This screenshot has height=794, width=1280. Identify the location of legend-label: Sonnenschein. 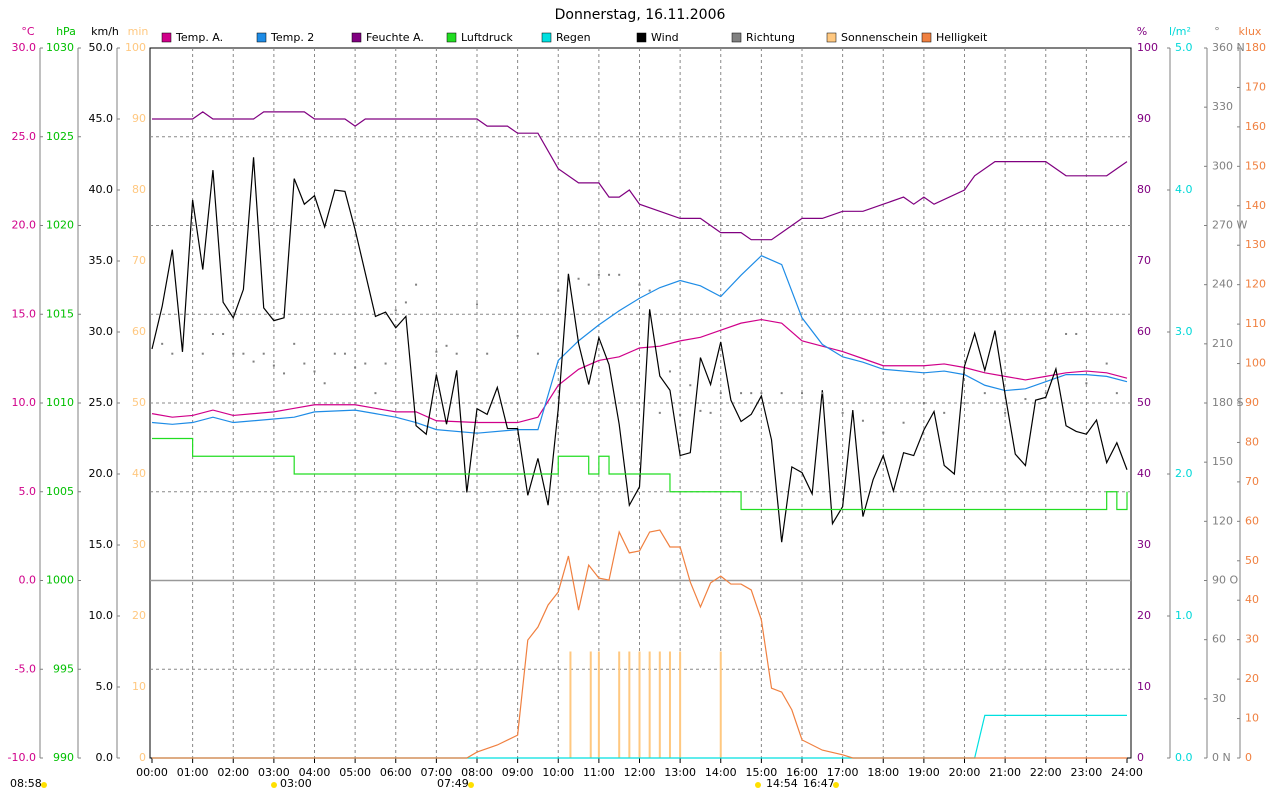
(879, 37).